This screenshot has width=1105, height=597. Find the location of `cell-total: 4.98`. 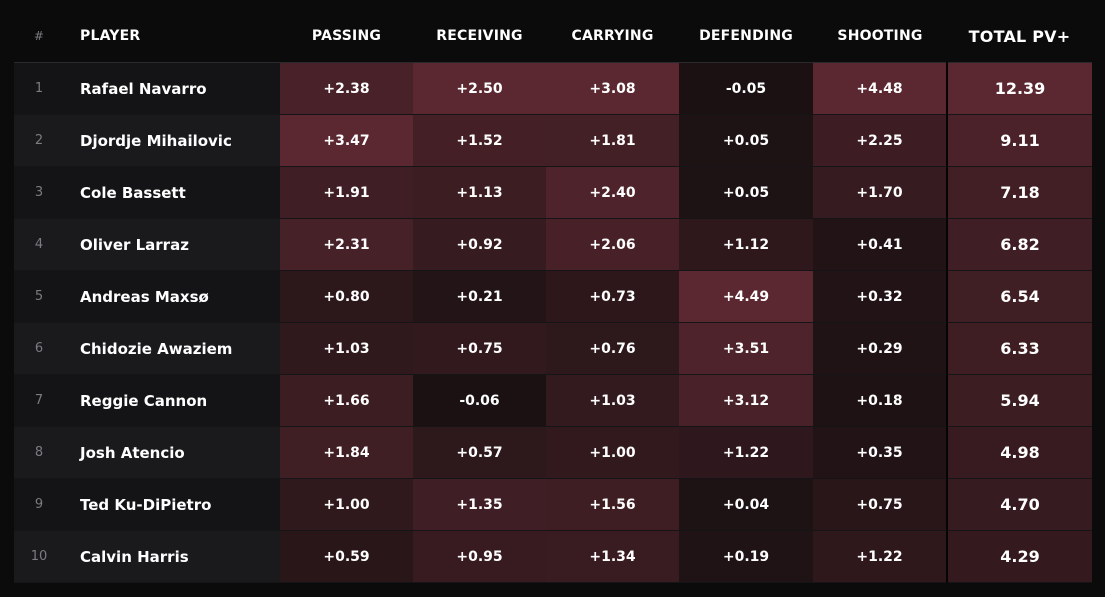

cell-total: 4.98 is located at coordinates (1019, 452).